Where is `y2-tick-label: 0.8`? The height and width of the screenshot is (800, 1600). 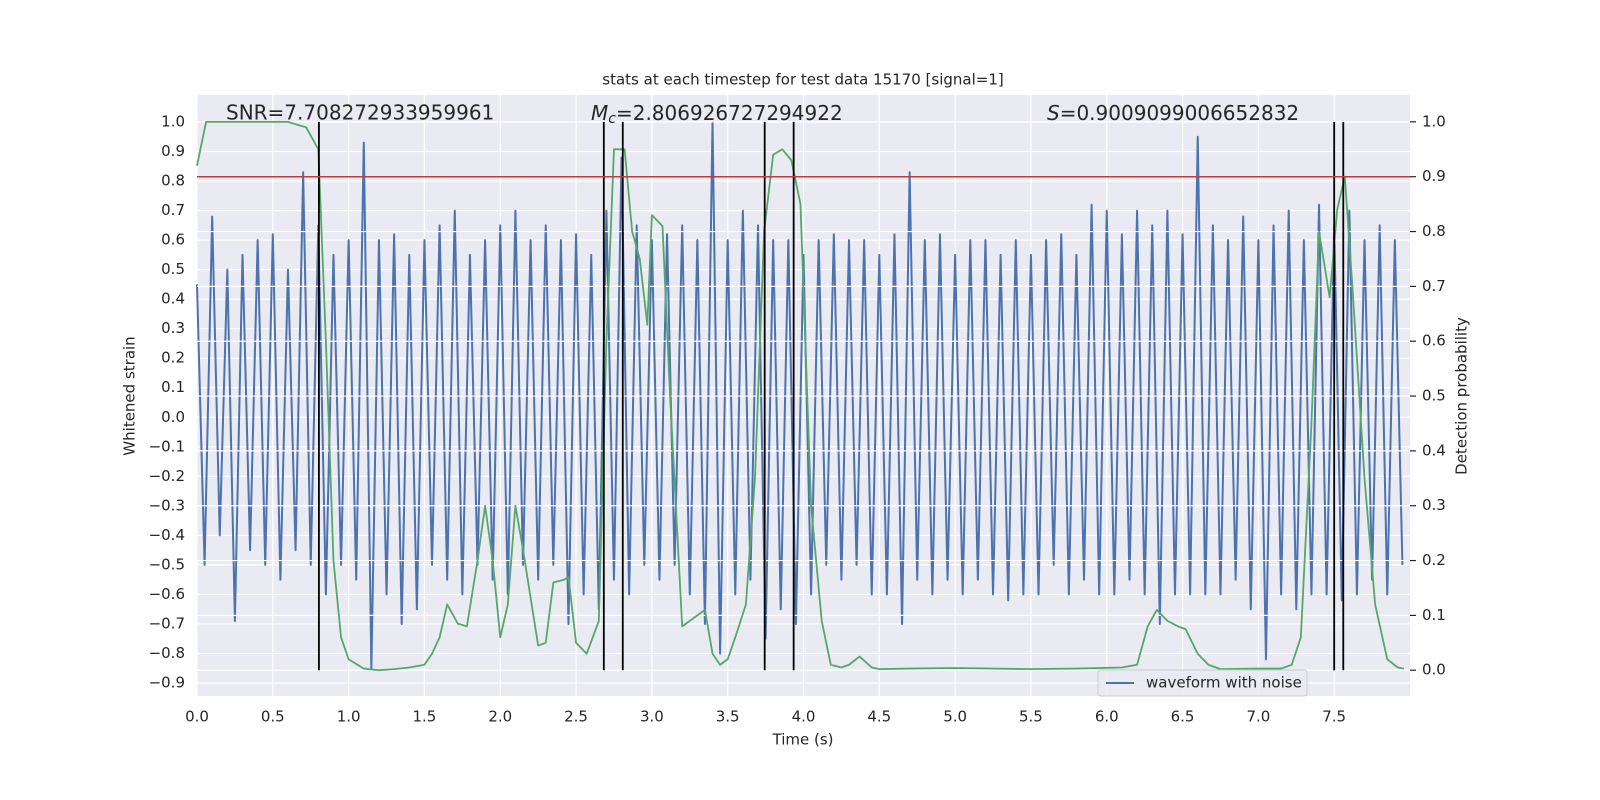
y2-tick-label: 0.8 is located at coordinates (1434, 231).